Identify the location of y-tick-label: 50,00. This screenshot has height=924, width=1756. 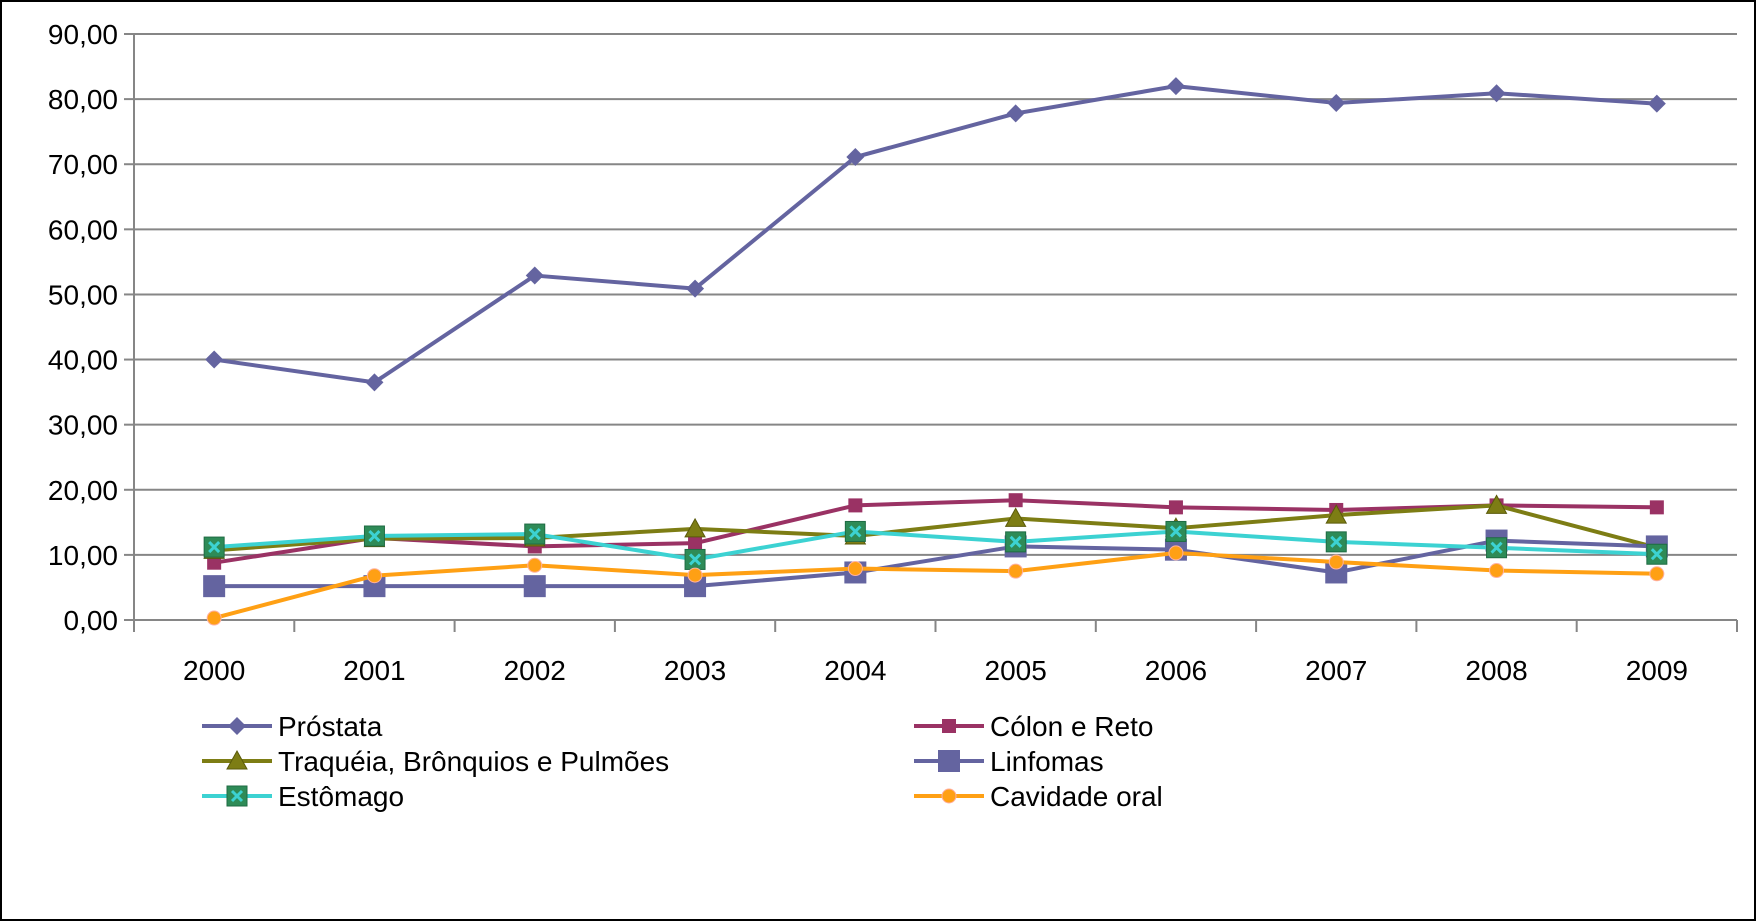
(83, 294).